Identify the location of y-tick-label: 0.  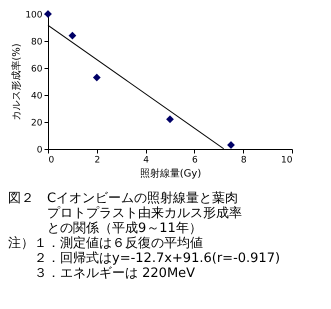
(39, 151).